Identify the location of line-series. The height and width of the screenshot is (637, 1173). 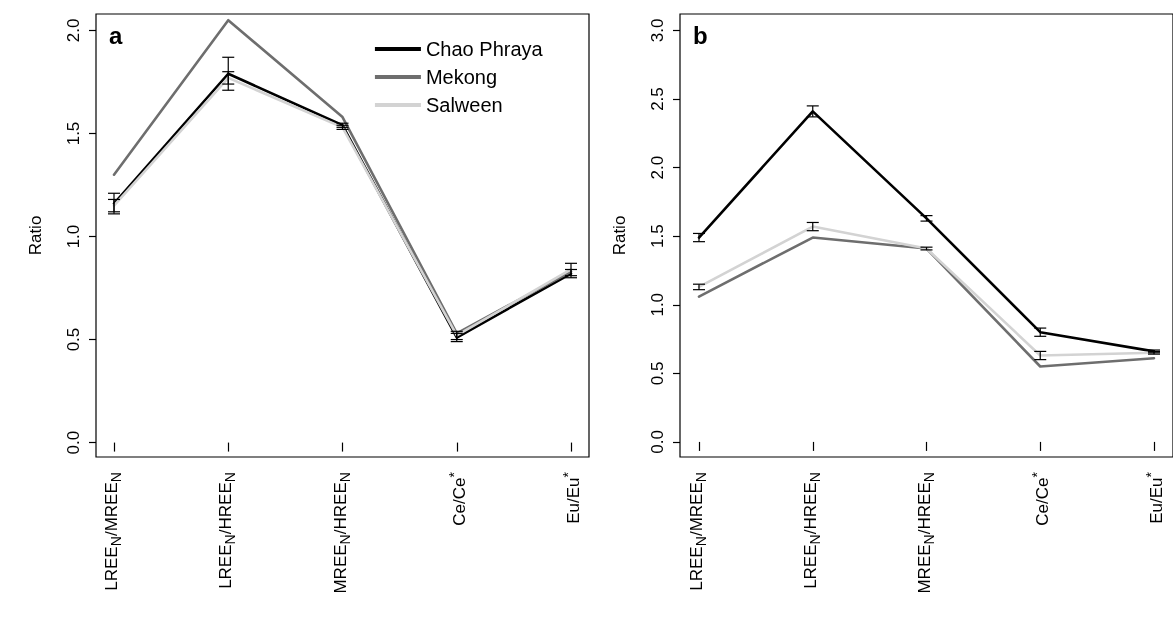
(926, 302).